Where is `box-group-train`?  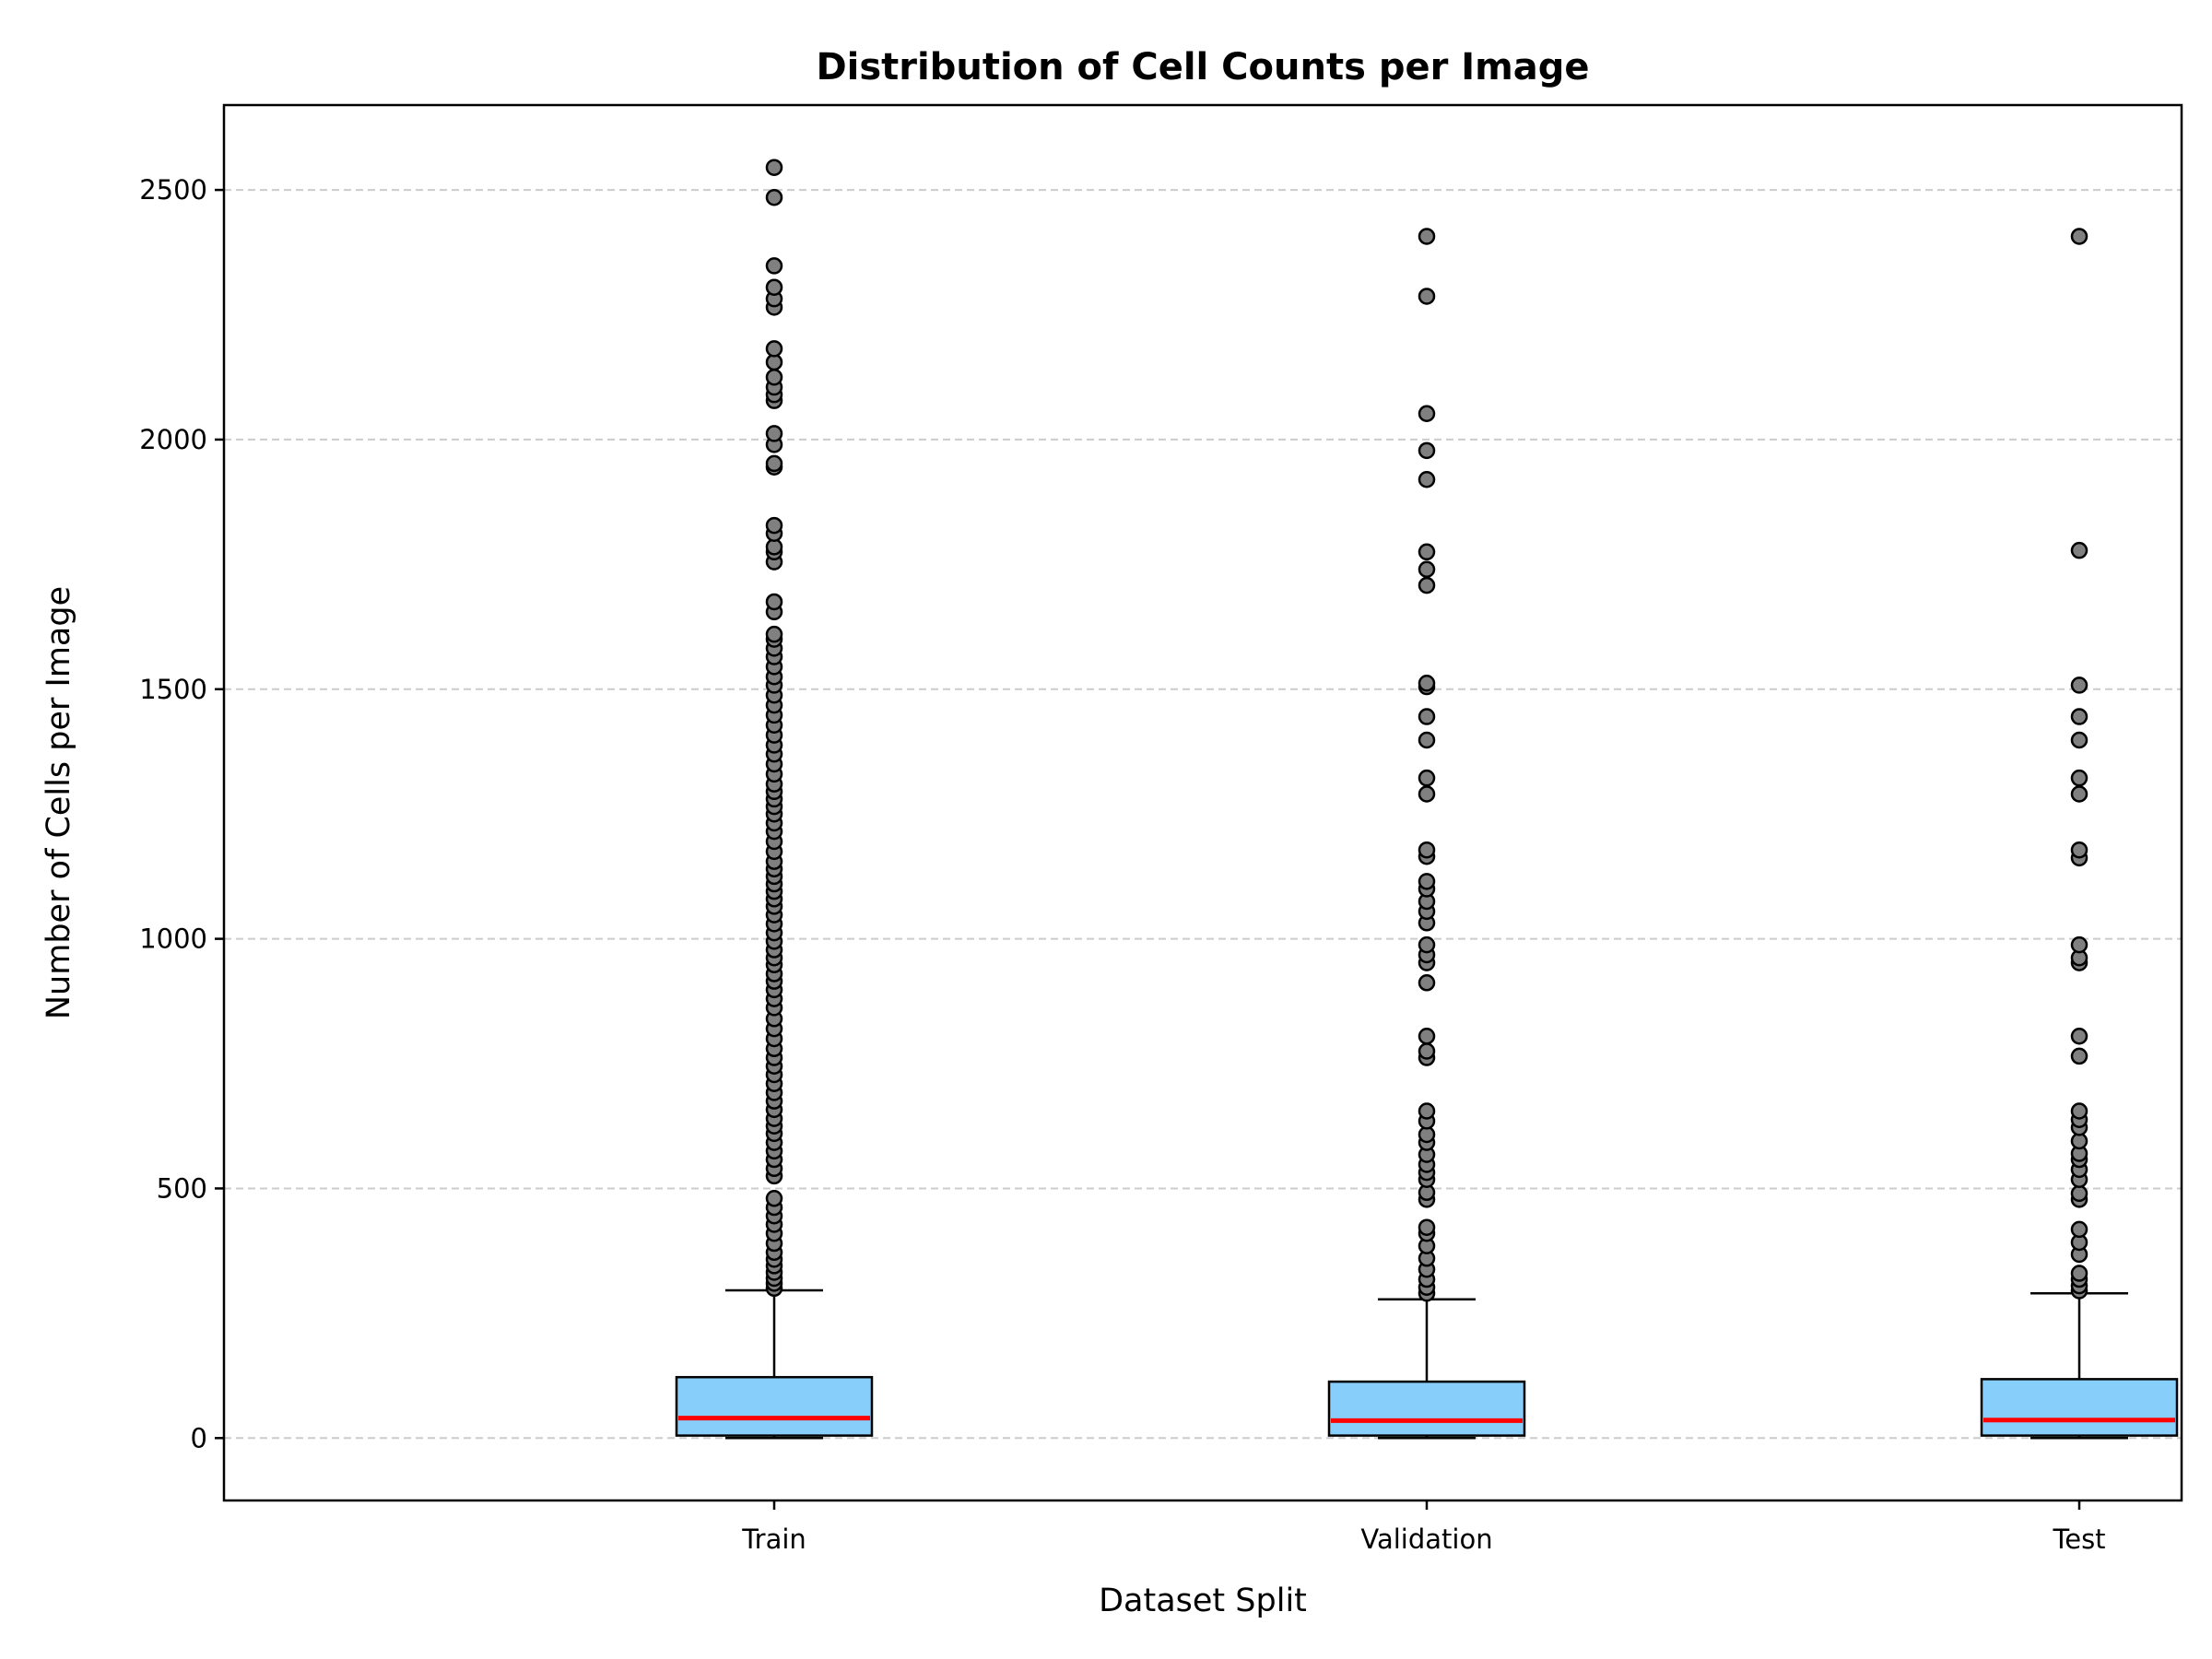 box-group-train is located at coordinates (774, 799).